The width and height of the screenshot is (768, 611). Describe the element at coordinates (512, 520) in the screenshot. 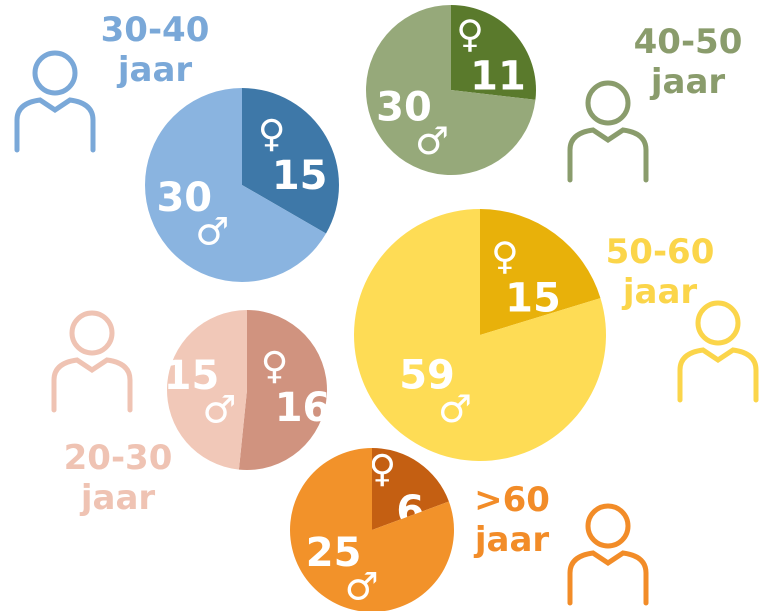

I see `age-group-title: >60 jaar` at that location.